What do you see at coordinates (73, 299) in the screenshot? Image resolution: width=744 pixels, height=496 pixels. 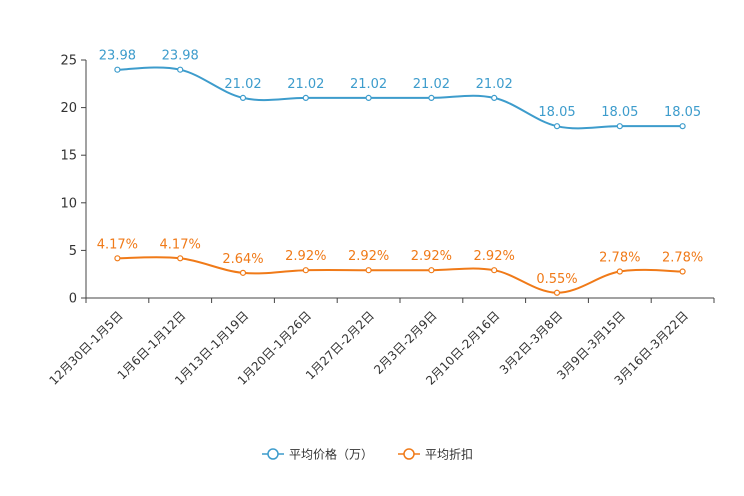 I see `y-tick-label: 0` at bounding box center [73, 299].